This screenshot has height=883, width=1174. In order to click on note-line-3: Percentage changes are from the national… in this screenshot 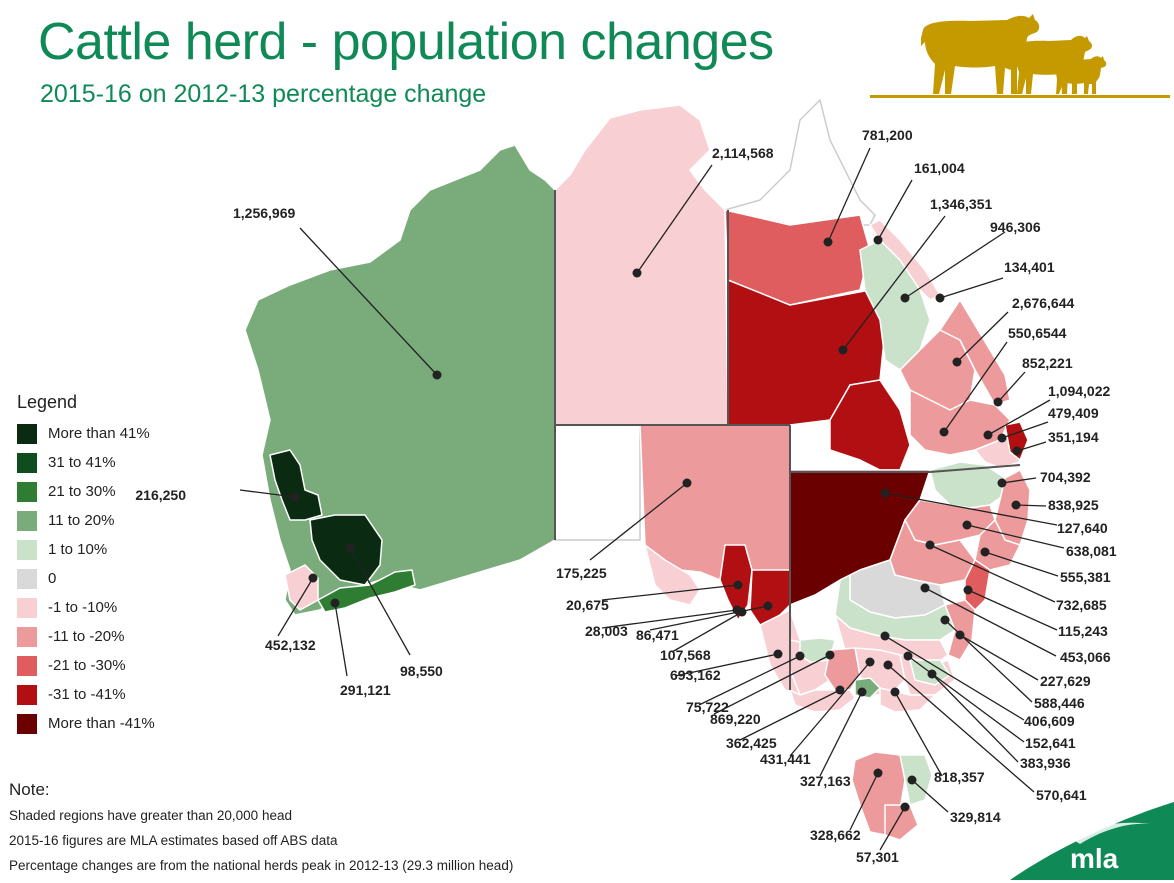, I will do `click(261, 865)`.